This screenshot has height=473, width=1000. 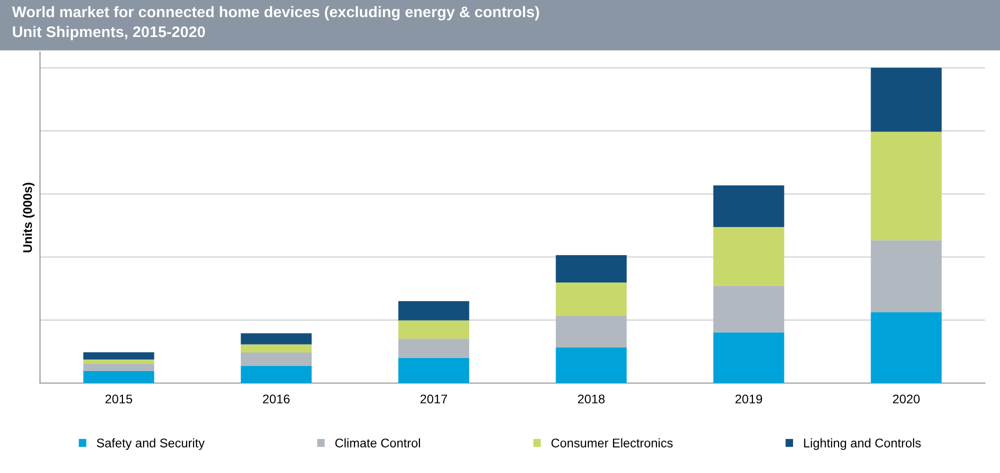 What do you see at coordinates (276, 13) in the screenshot?
I see `chart-title: World market for connected home devices (excluding energy & controls)` at bounding box center [276, 13].